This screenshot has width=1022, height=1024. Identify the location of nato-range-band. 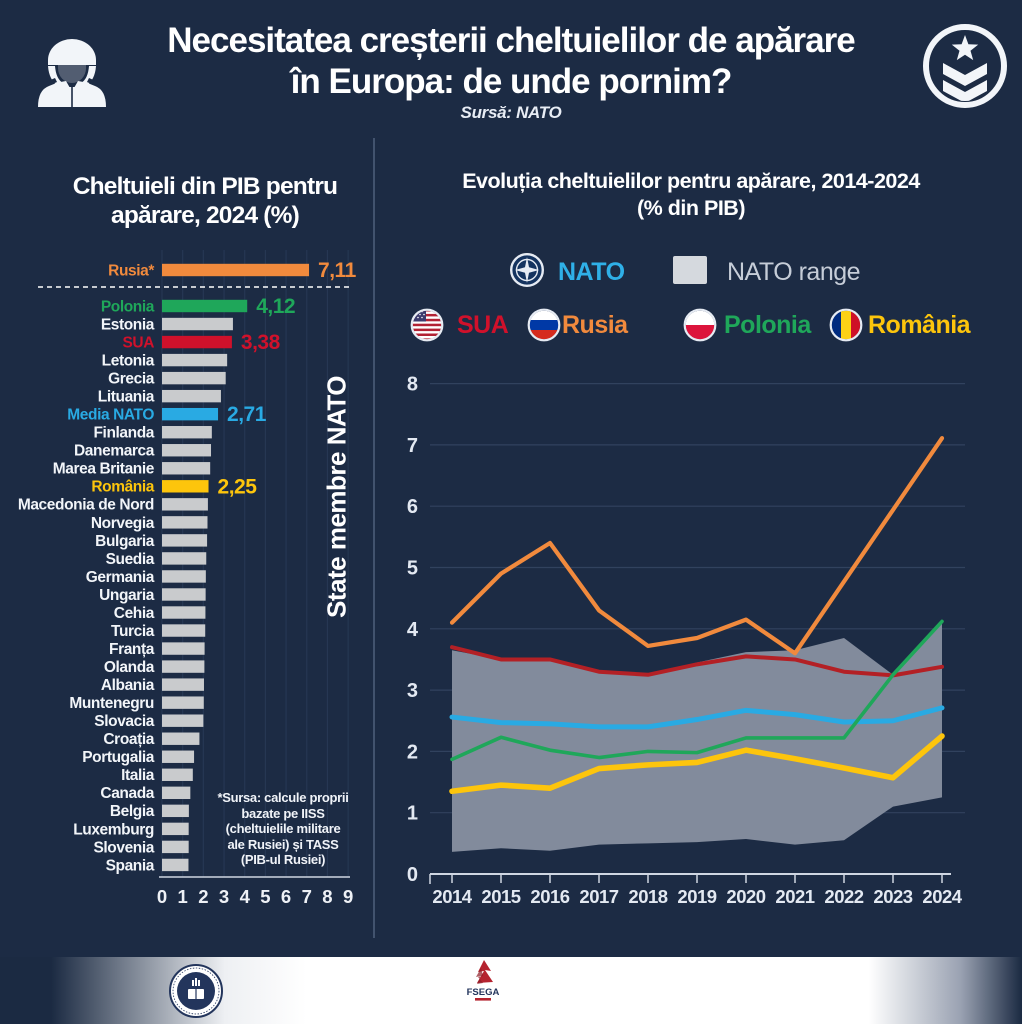
(697, 737).